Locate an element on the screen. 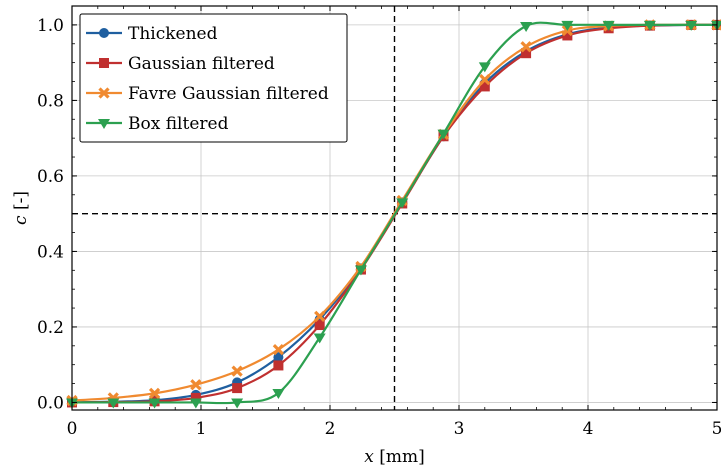  y-axis-label: c [-] is located at coordinates (21, 208).